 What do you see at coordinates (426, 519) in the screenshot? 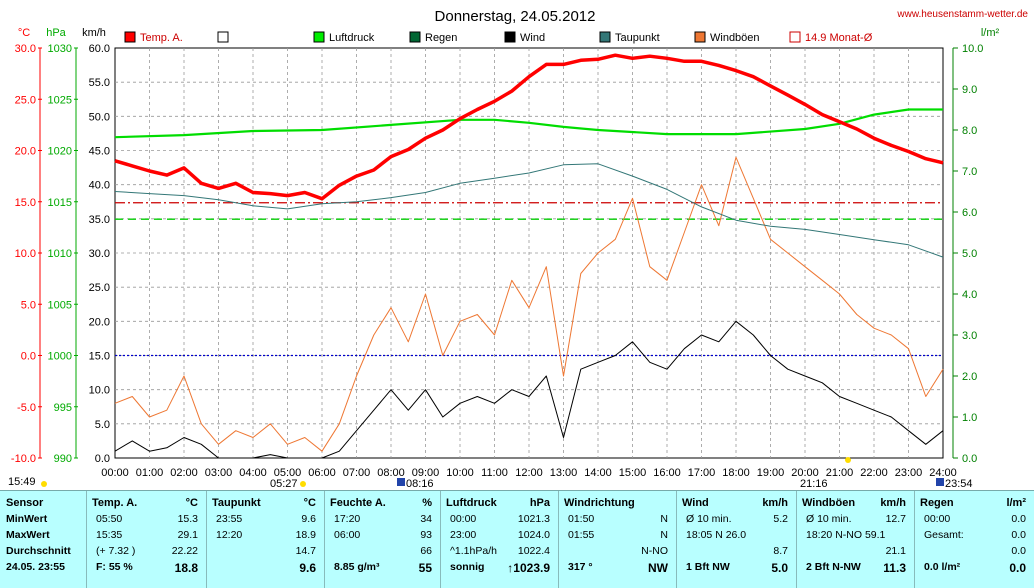
I see `hum-row-value: 34` at bounding box center [426, 519].